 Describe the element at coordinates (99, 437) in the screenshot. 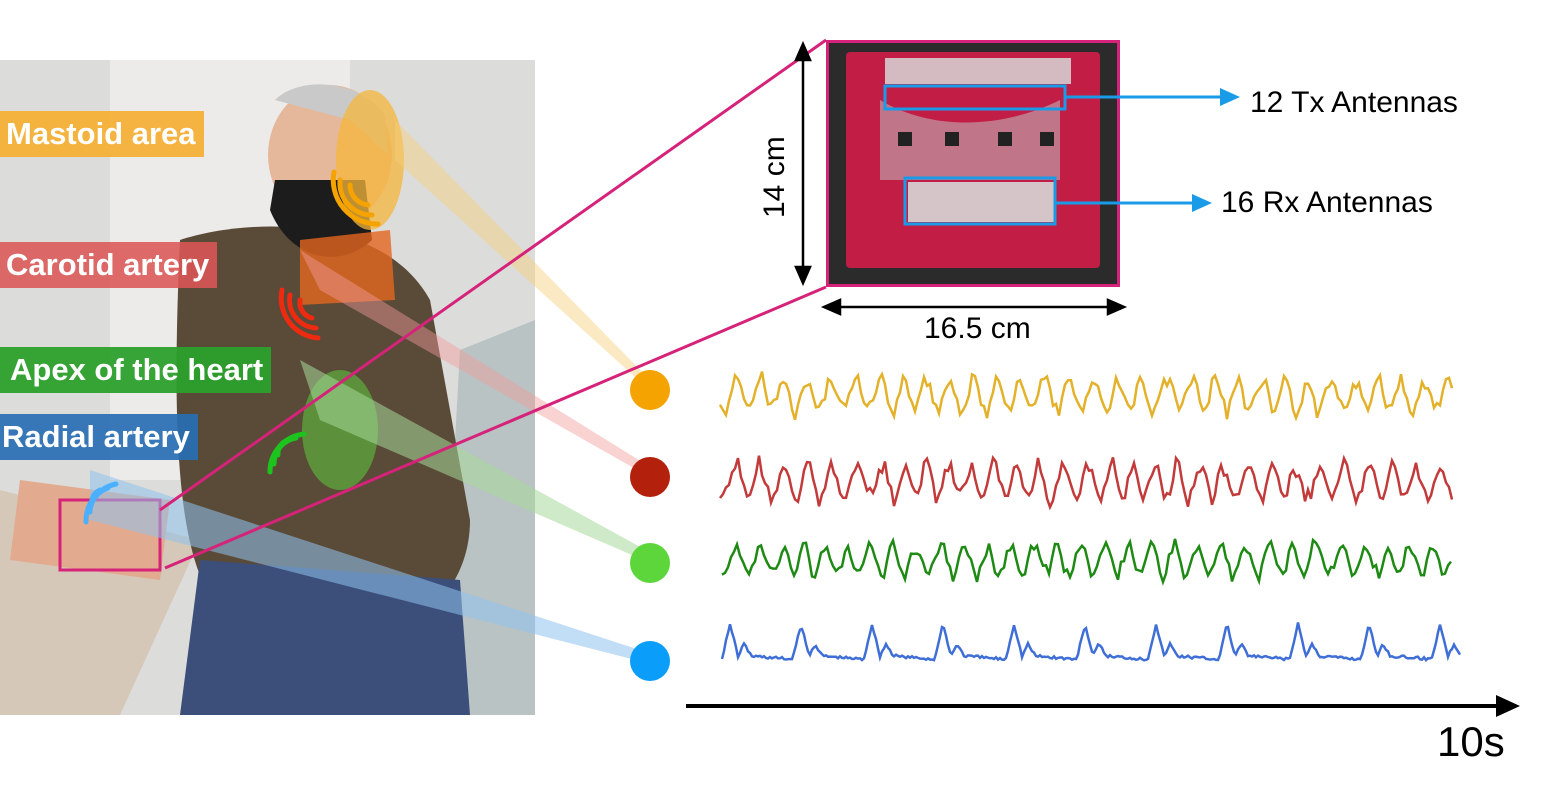

I see `radial-artery-label: Radial artery` at that location.